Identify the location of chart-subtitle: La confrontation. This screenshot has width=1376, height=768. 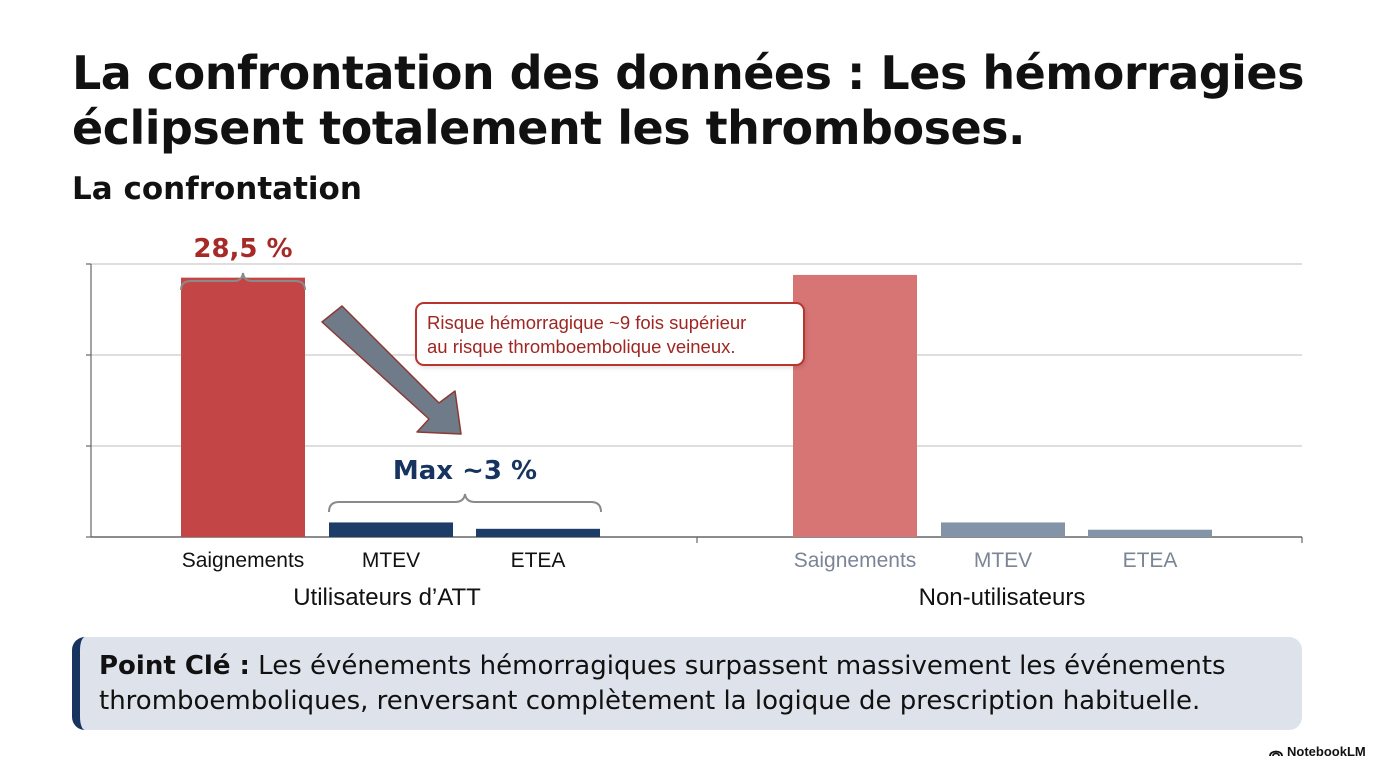
(217, 189).